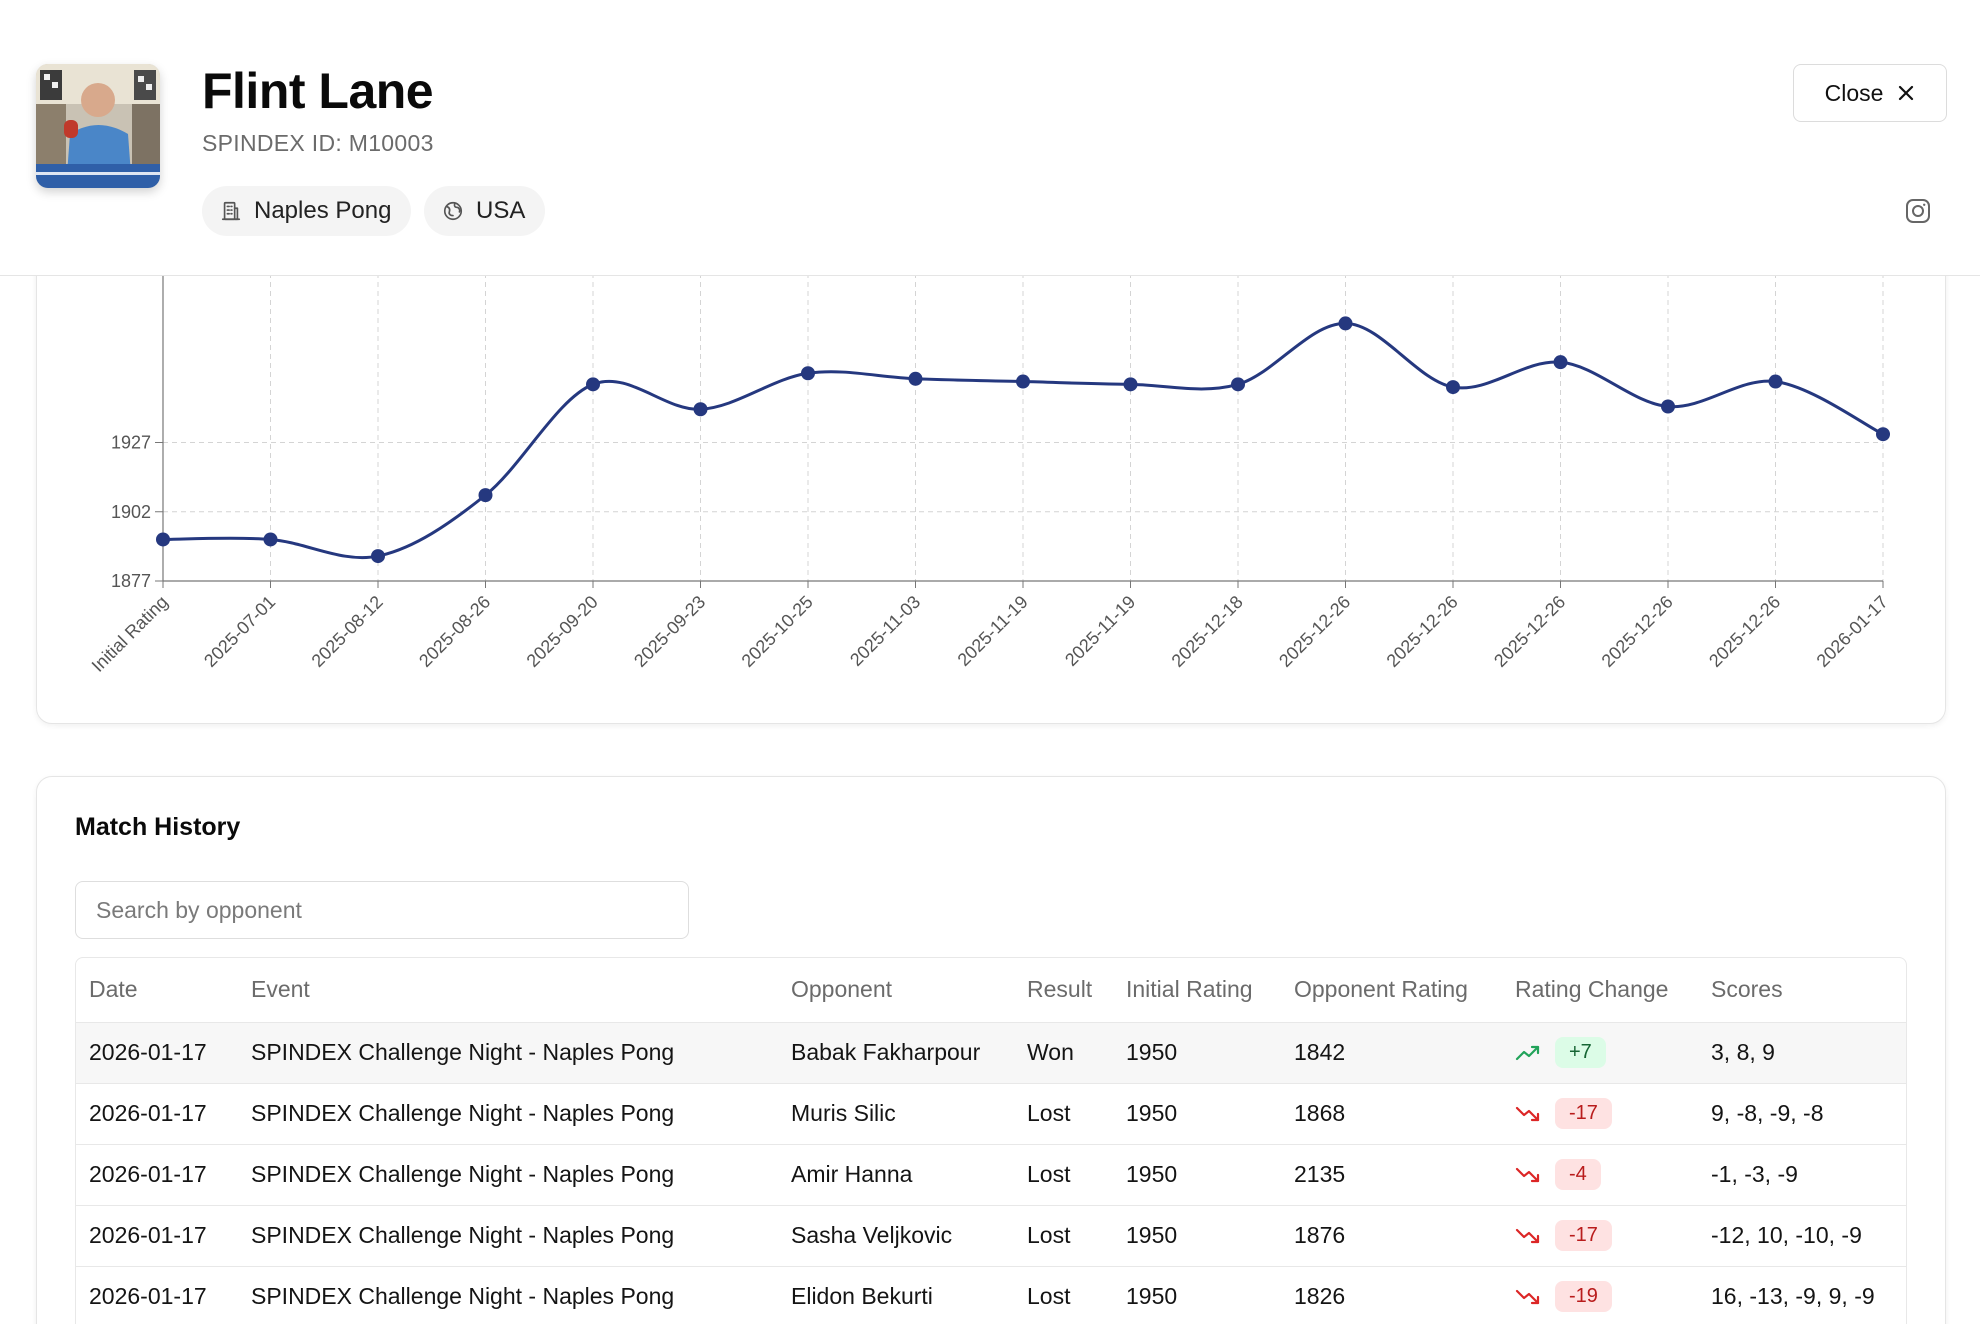  I want to click on column-header-event: Event, so click(508, 990).